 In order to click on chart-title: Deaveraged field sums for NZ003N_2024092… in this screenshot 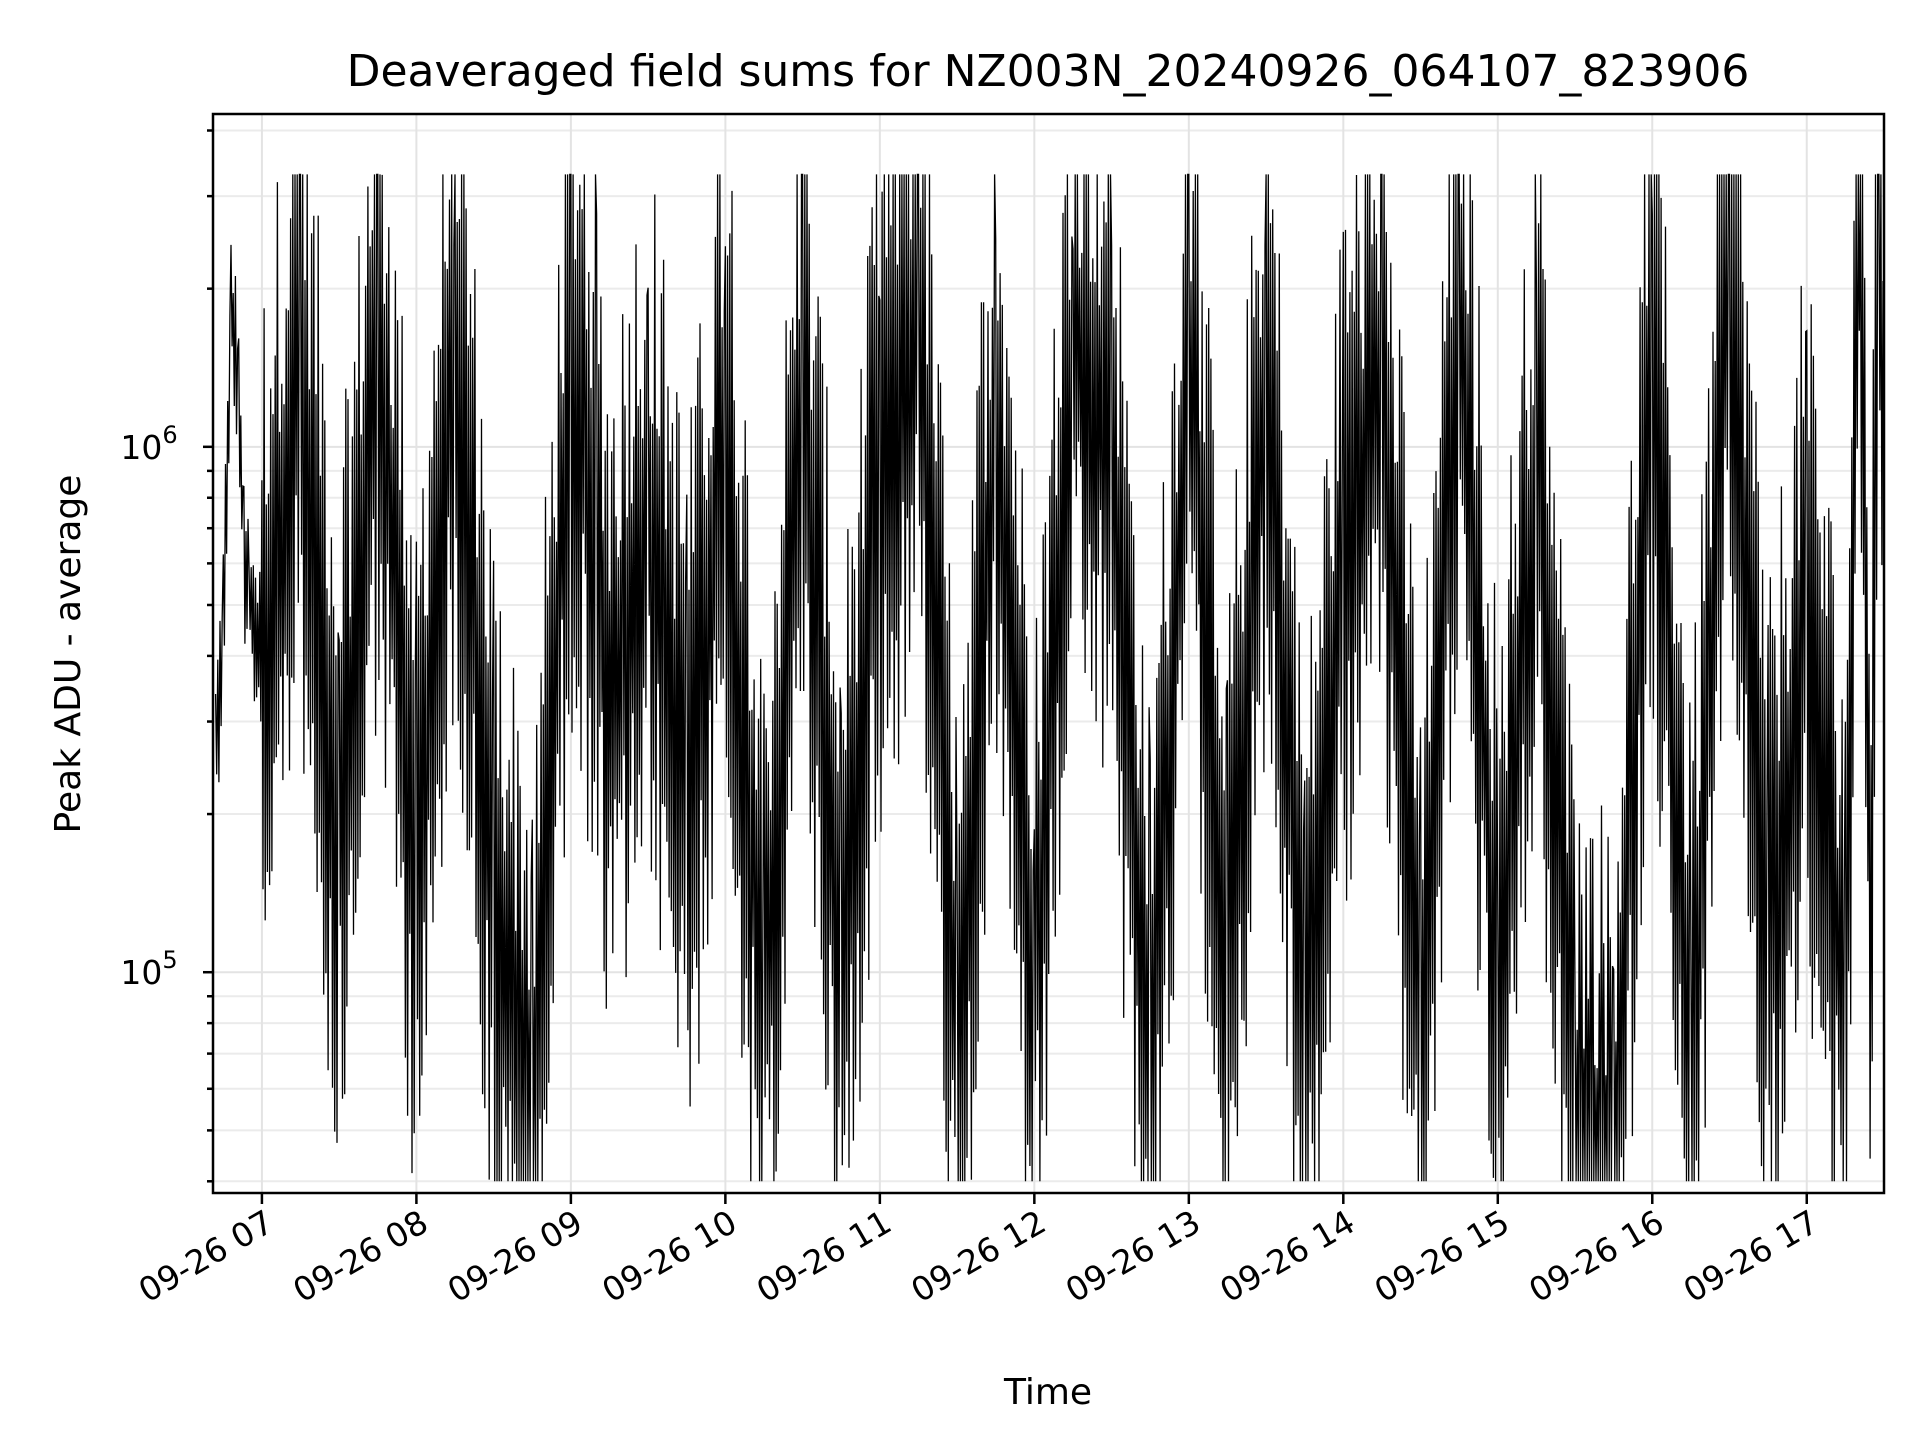, I will do `click(1048, 71)`.